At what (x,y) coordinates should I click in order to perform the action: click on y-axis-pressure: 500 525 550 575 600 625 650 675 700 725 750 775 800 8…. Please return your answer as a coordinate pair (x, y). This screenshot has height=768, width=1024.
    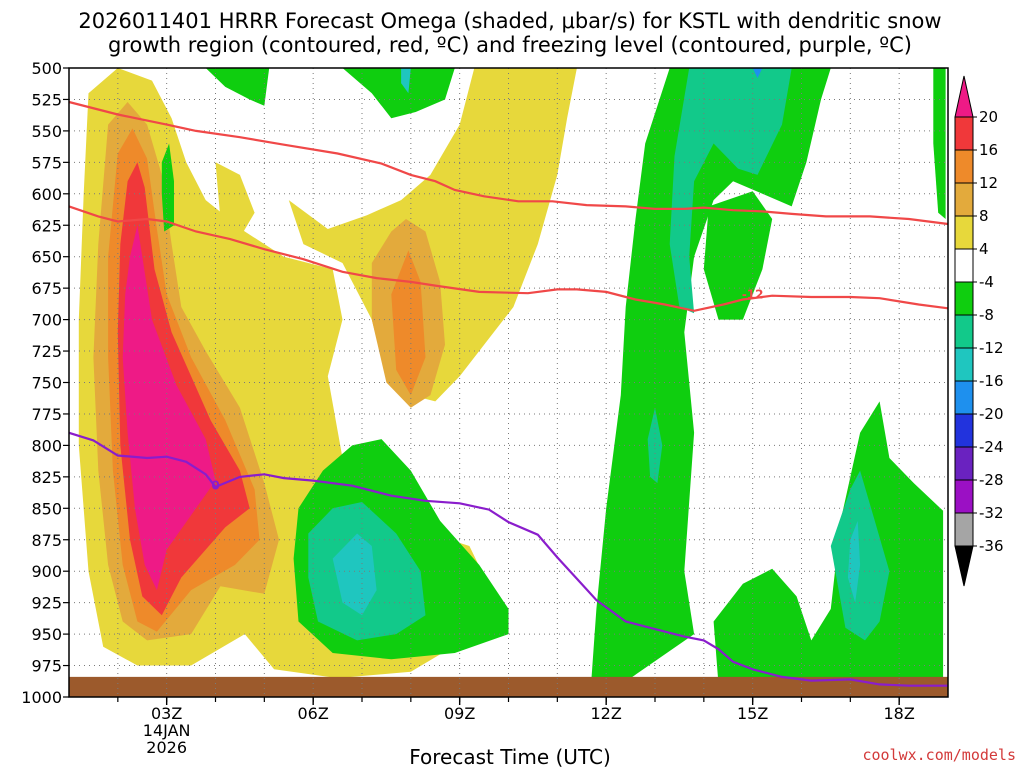
    Looking at the image, I should click on (45, 383).